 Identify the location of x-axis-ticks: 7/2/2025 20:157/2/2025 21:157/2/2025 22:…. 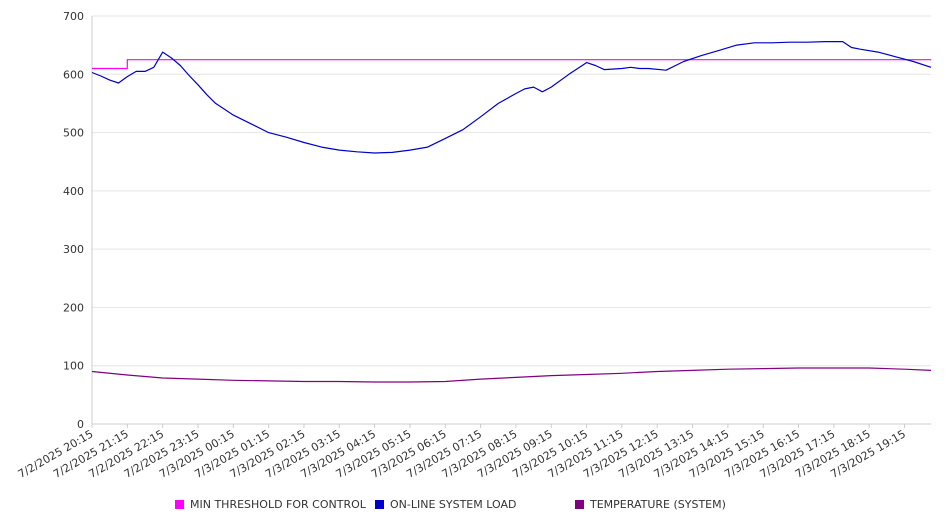
(462, 452).